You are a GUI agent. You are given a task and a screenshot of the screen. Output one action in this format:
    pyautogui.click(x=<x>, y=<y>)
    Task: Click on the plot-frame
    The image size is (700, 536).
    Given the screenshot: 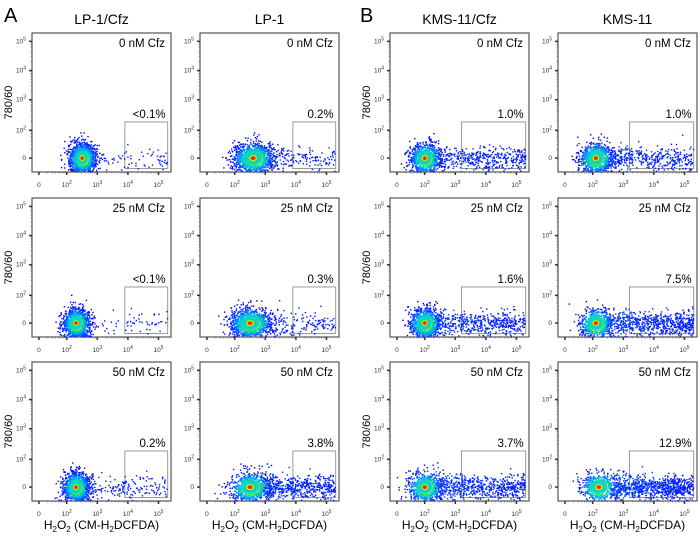 What is the action you would take?
    pyautogui.click(x=101, y=267)
    